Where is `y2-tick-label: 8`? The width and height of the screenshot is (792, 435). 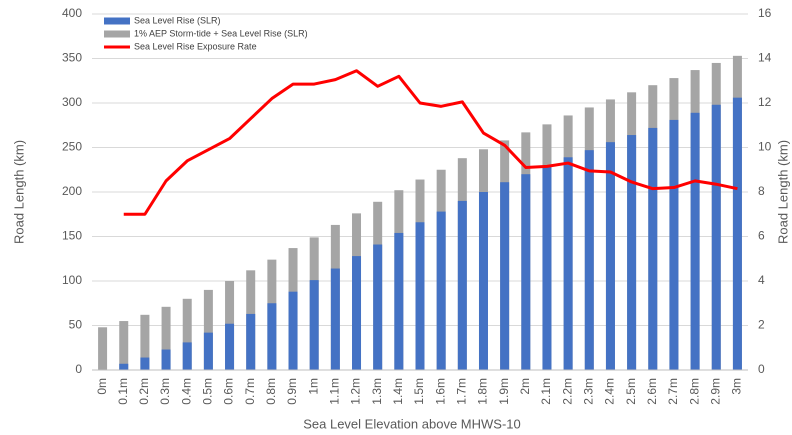
y2-tick-label: 8 is located at coordinates (761, 191).